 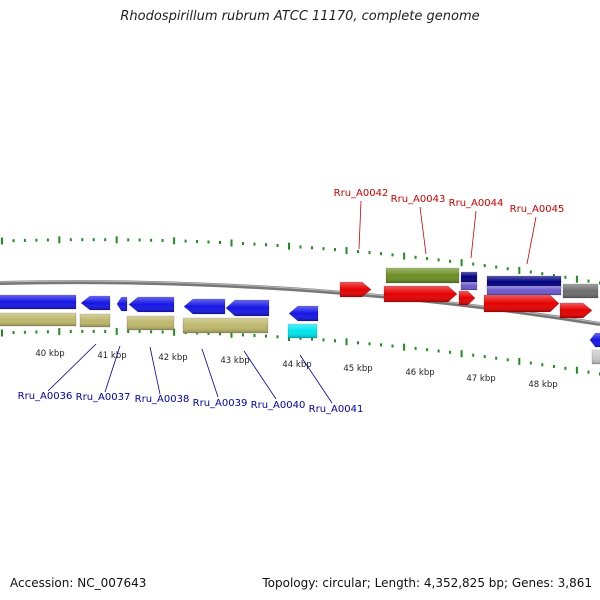 I want to click on outer-tick-marks, so click(x=300, y=260).